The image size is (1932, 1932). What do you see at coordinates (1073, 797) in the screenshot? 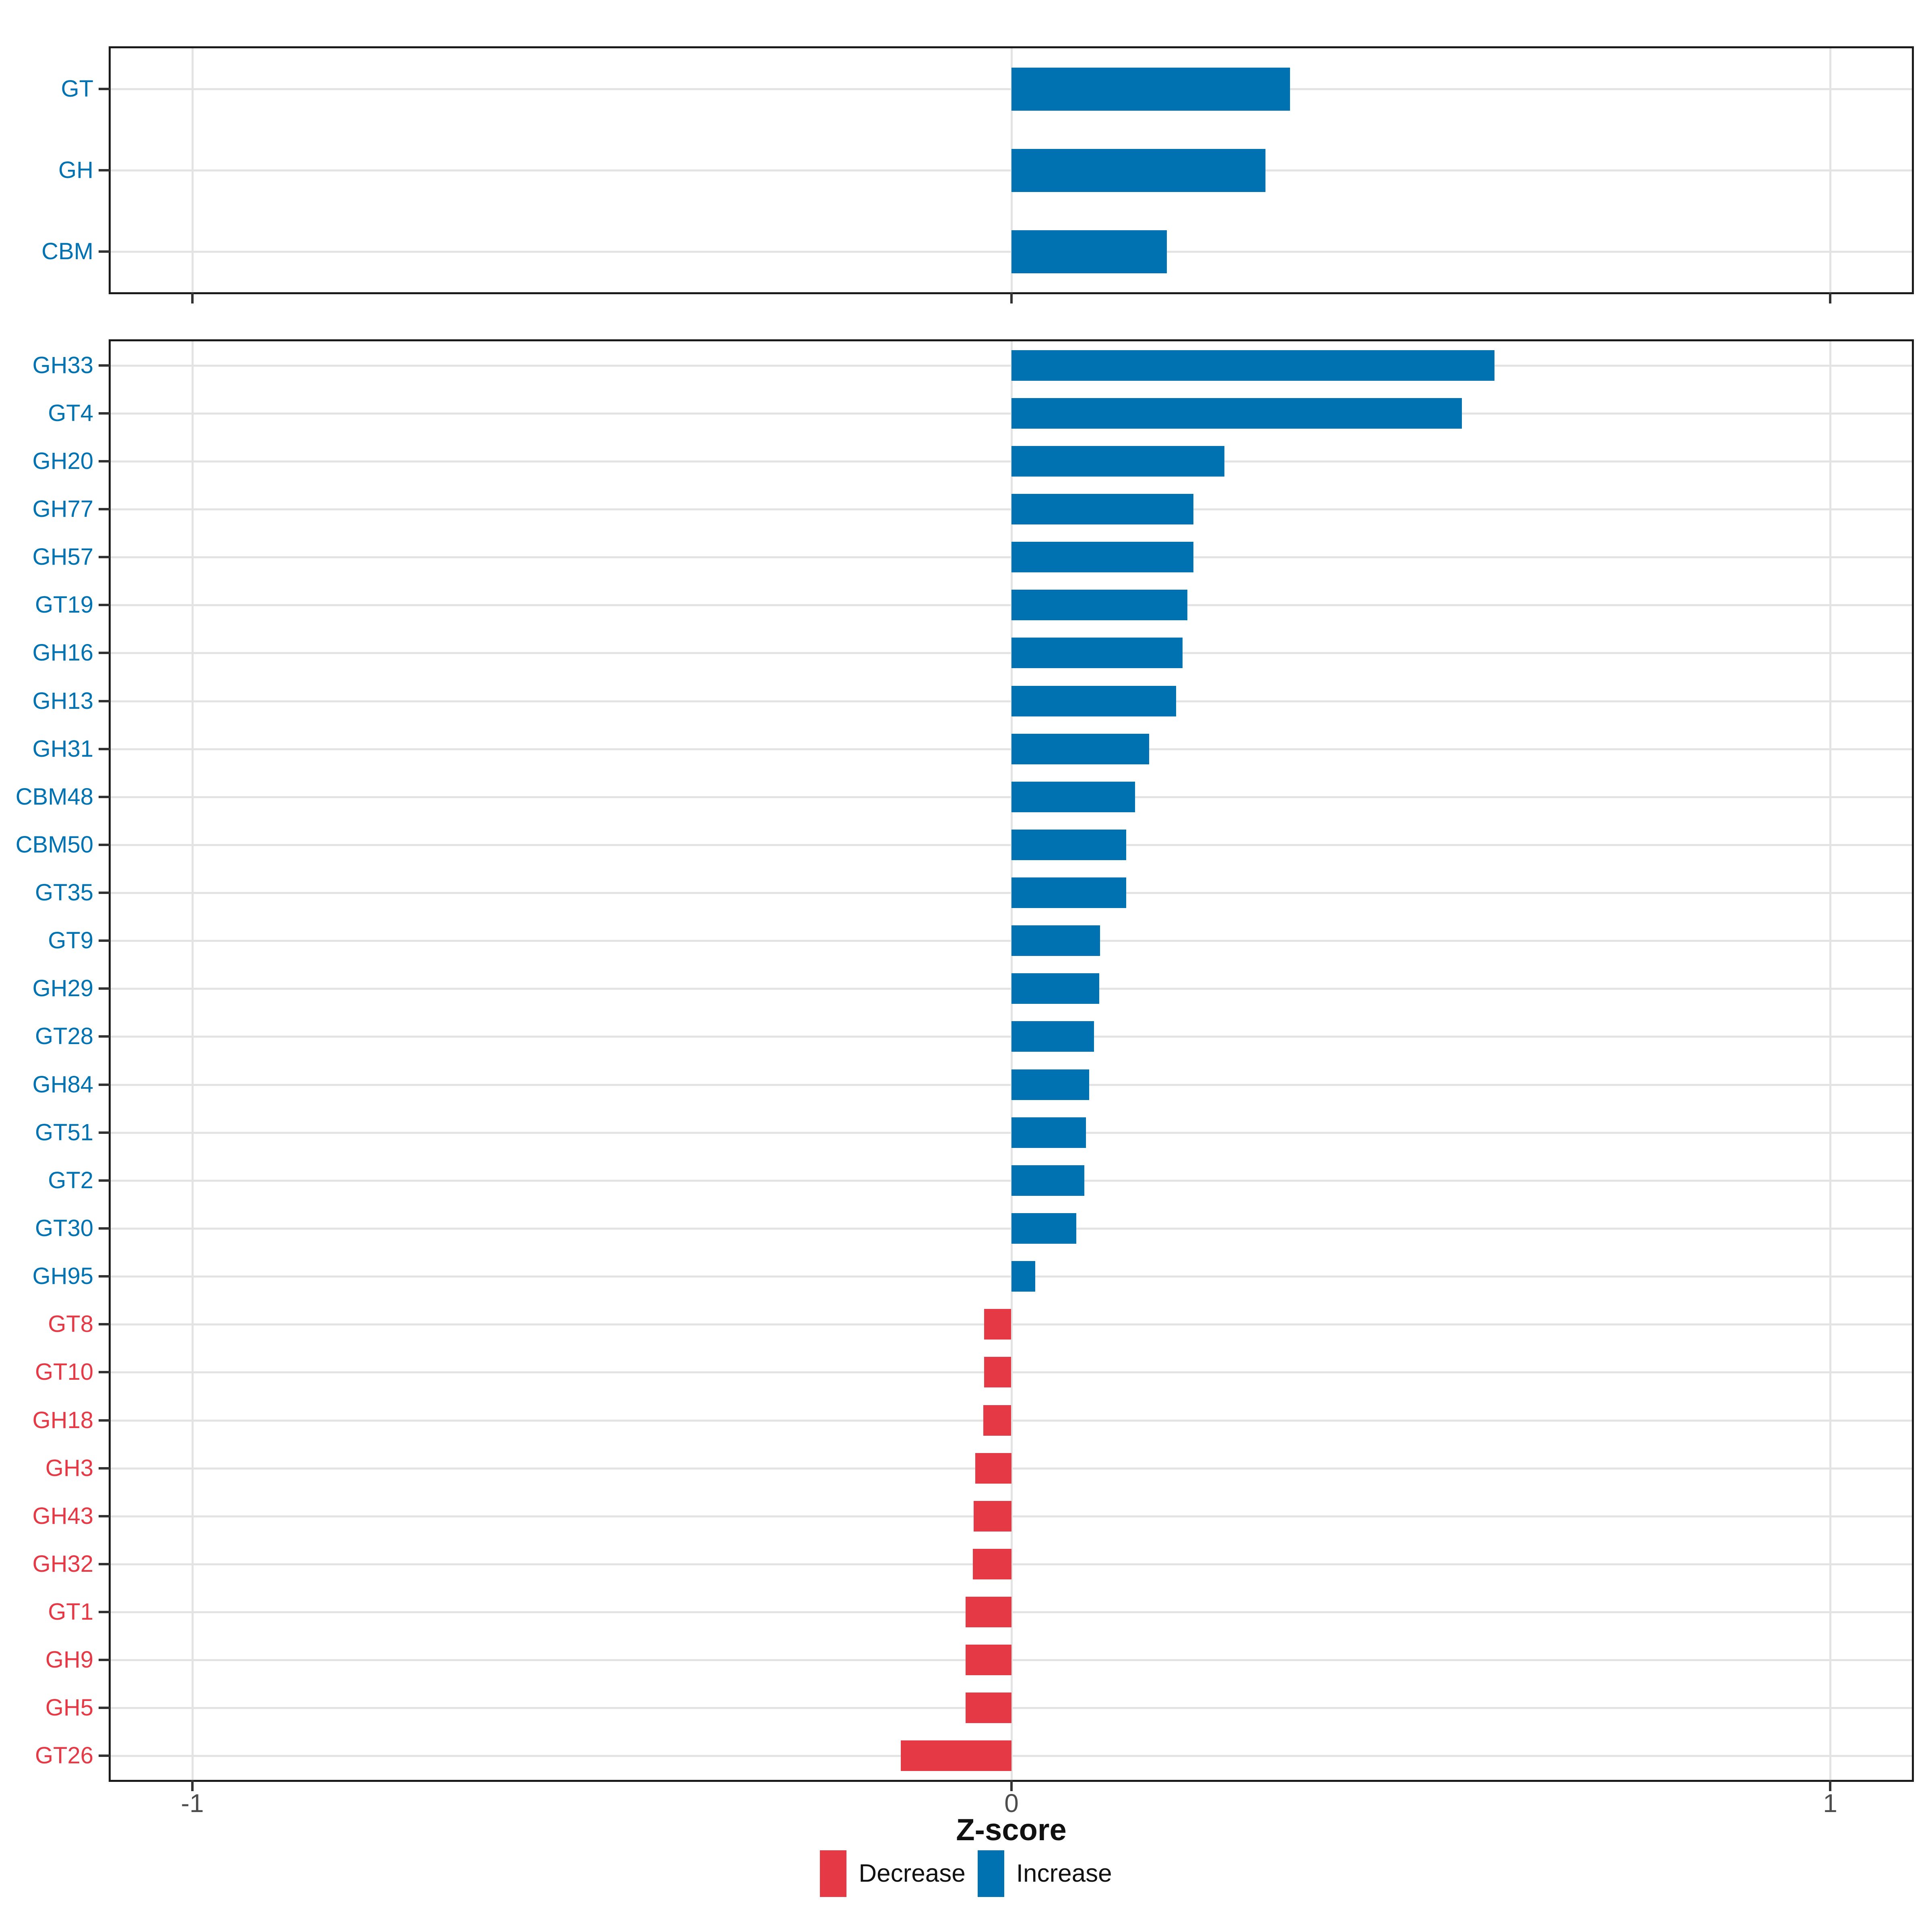
I see `bar-CBM48` at bounding box center [1073, 797].